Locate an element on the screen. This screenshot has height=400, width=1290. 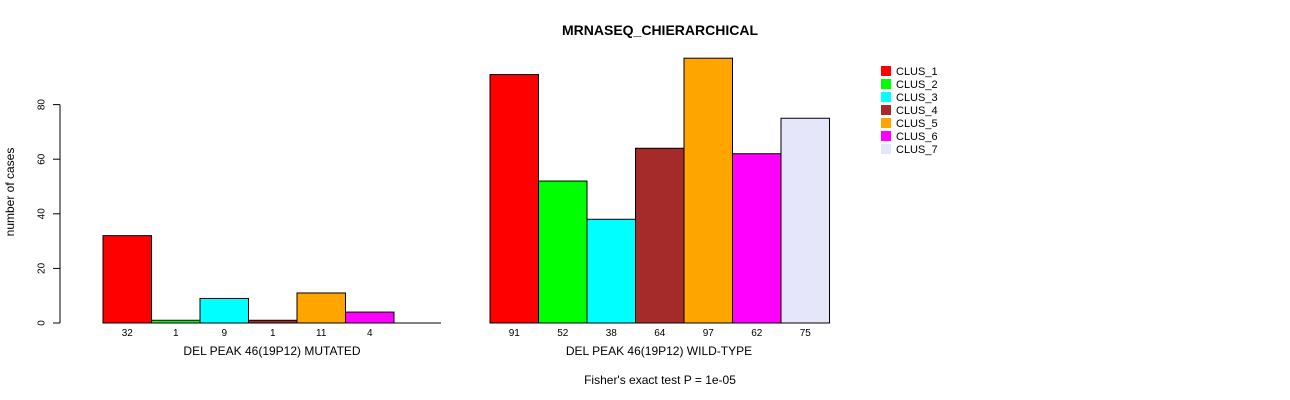
panel-mutated: 32 1 9 1 11 4 is located at coordinates (271, 287).